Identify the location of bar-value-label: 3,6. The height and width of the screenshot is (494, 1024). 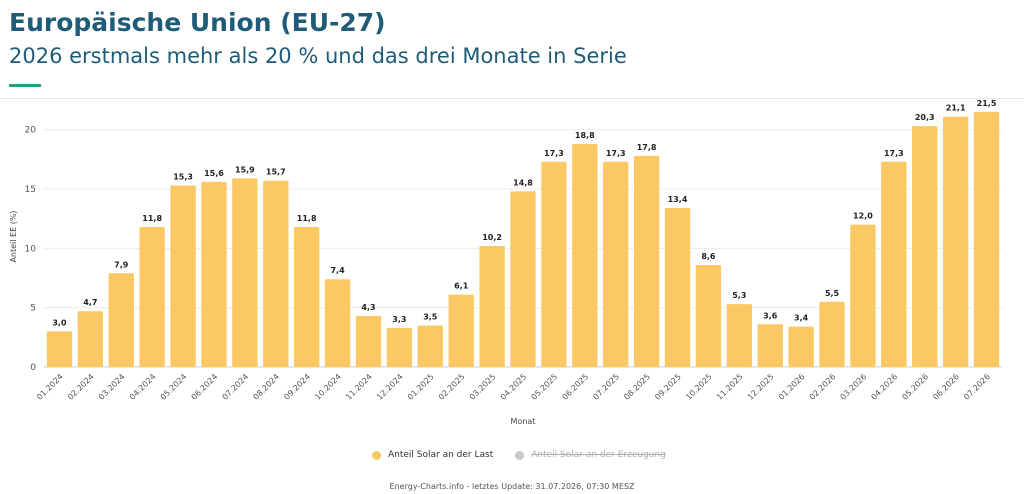
(770, 315).